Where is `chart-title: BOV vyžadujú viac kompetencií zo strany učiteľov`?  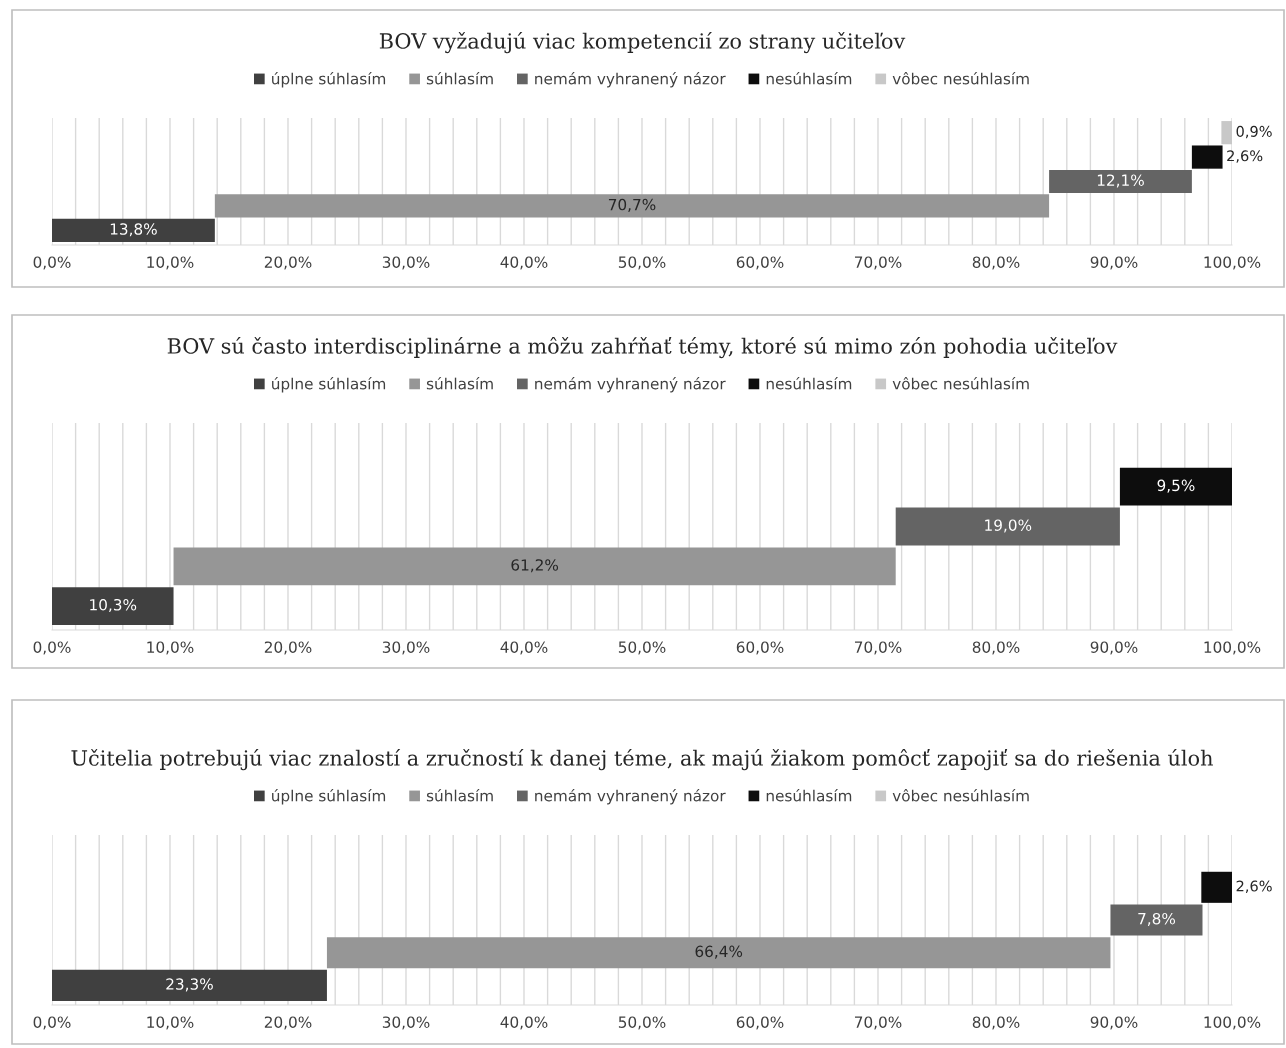 chart-title: BOV vyžadujú viac kompetencií zo strany učiteľov is located at coordinates (642, 42).